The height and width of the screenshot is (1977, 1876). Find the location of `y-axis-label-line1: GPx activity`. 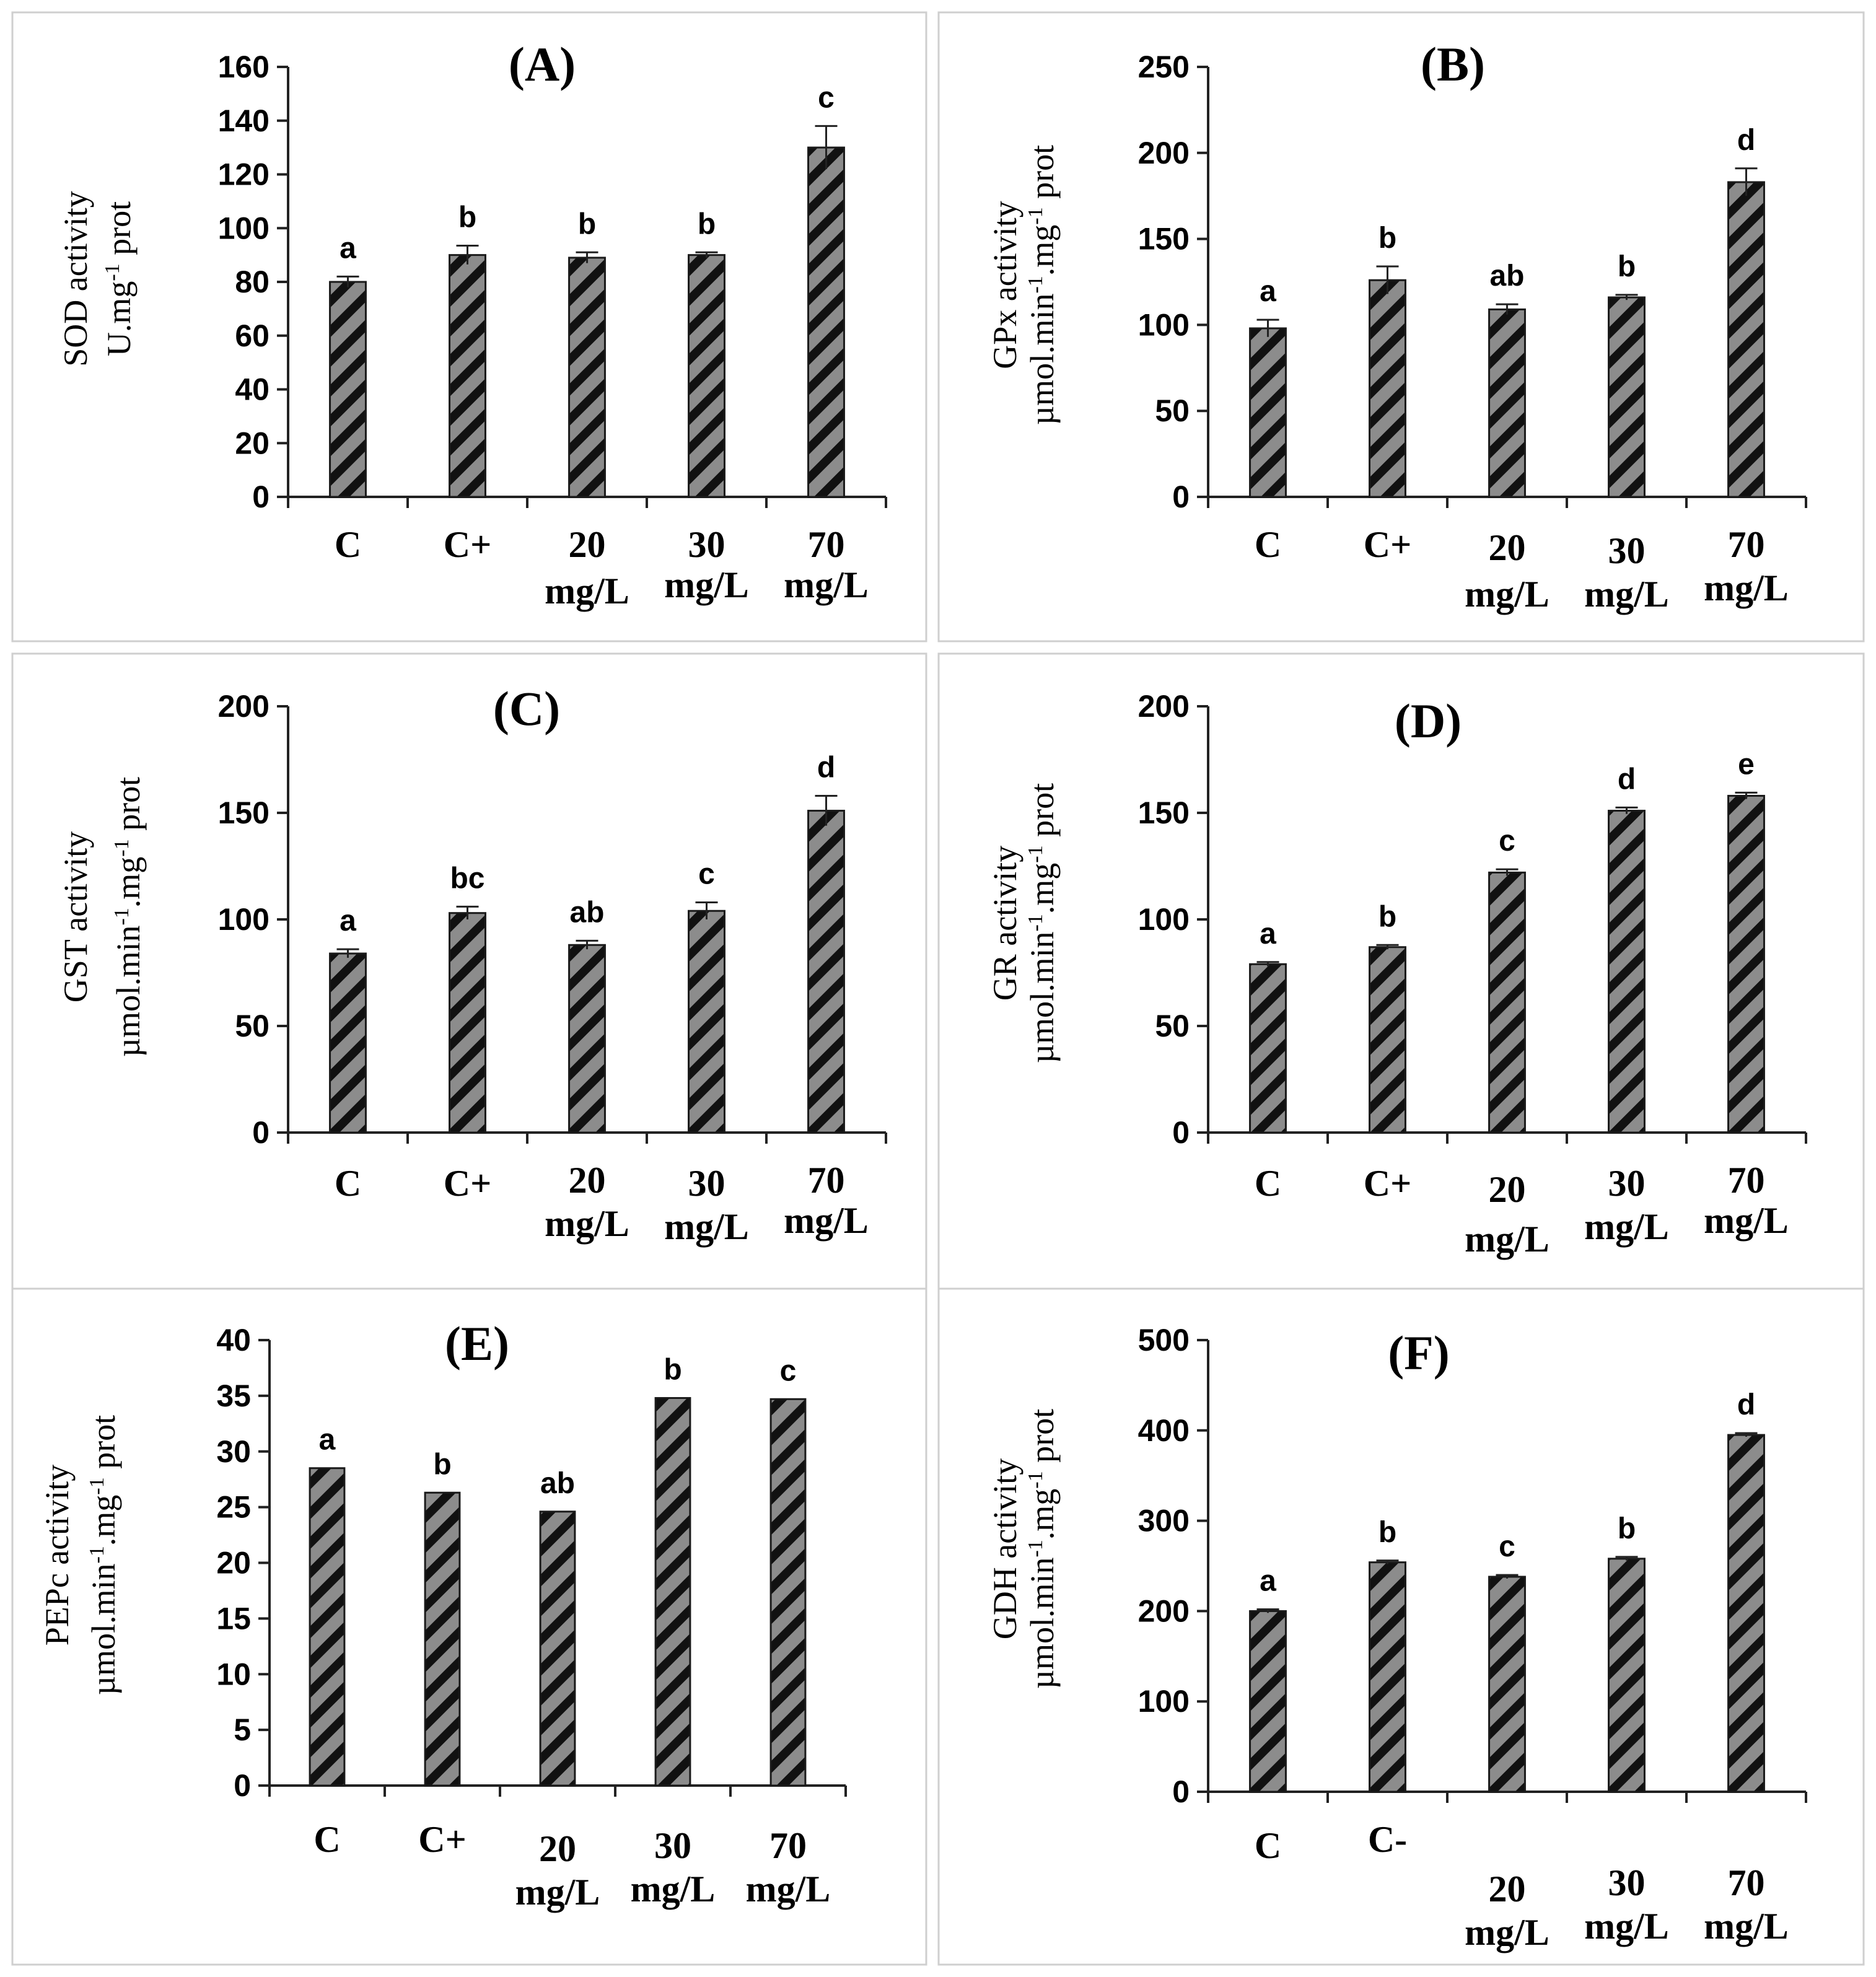

y-axis-label-line1: GPx activity is located at coordinates (1004, 285).